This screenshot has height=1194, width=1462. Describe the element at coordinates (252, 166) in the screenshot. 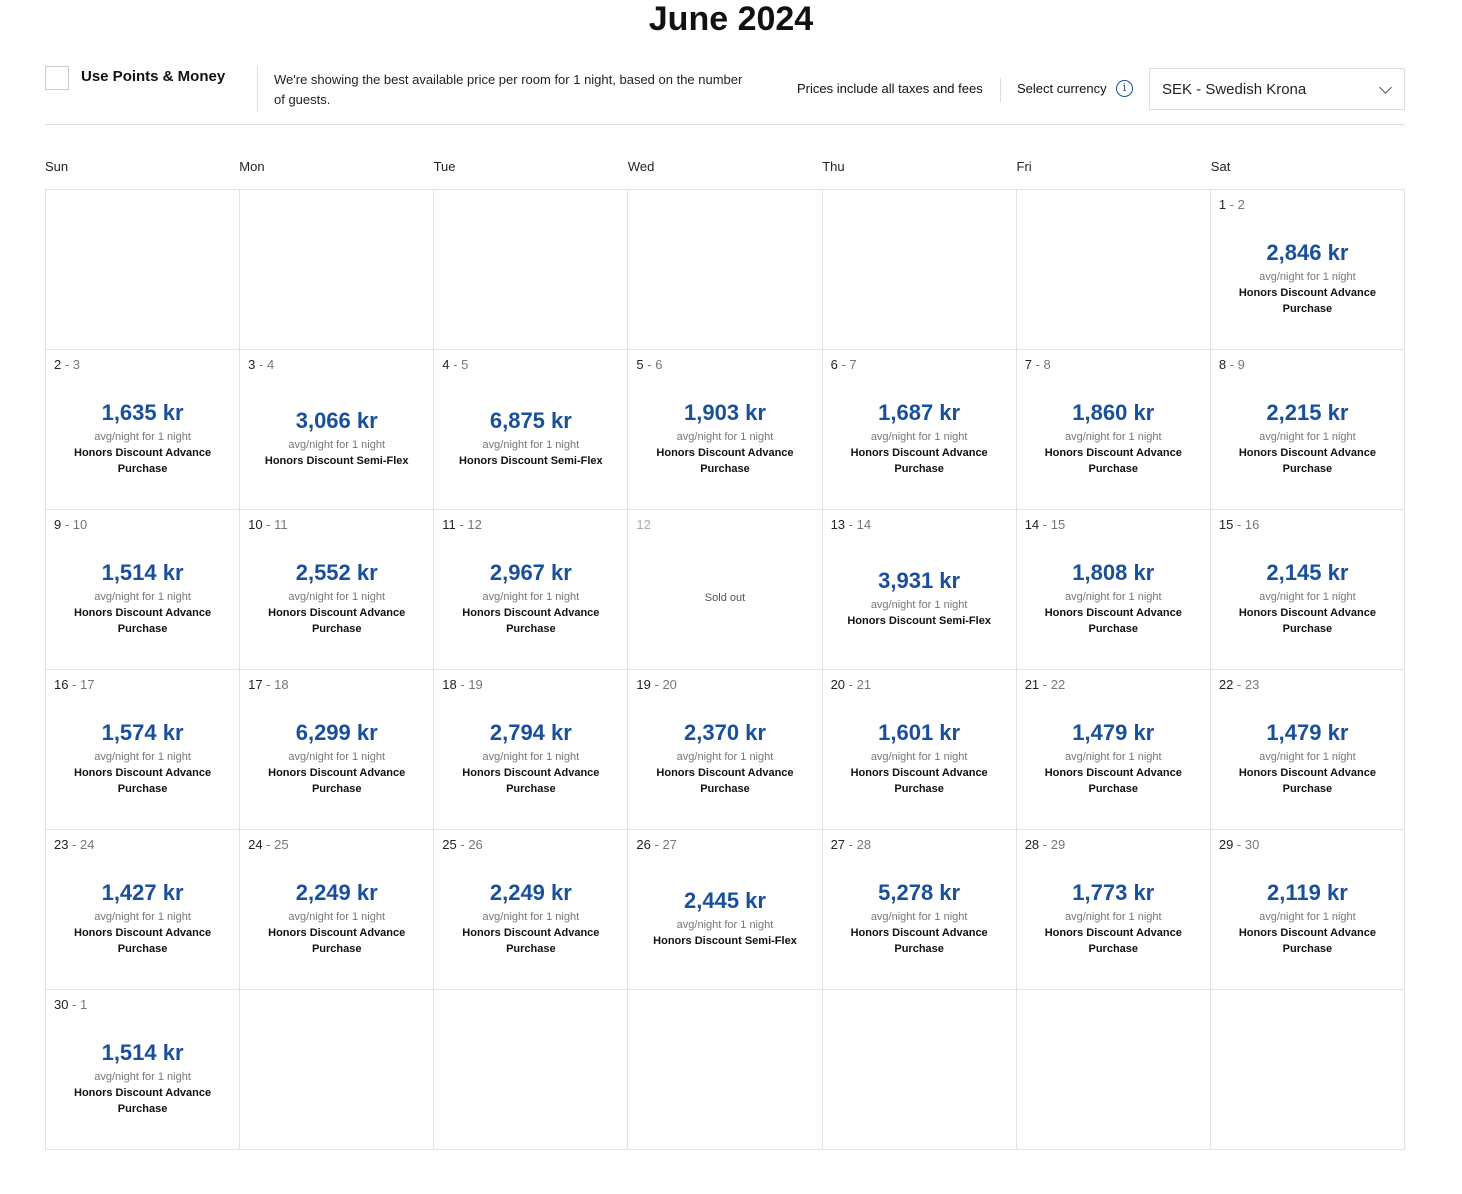

I see `weekday-header: Mon` at that location.